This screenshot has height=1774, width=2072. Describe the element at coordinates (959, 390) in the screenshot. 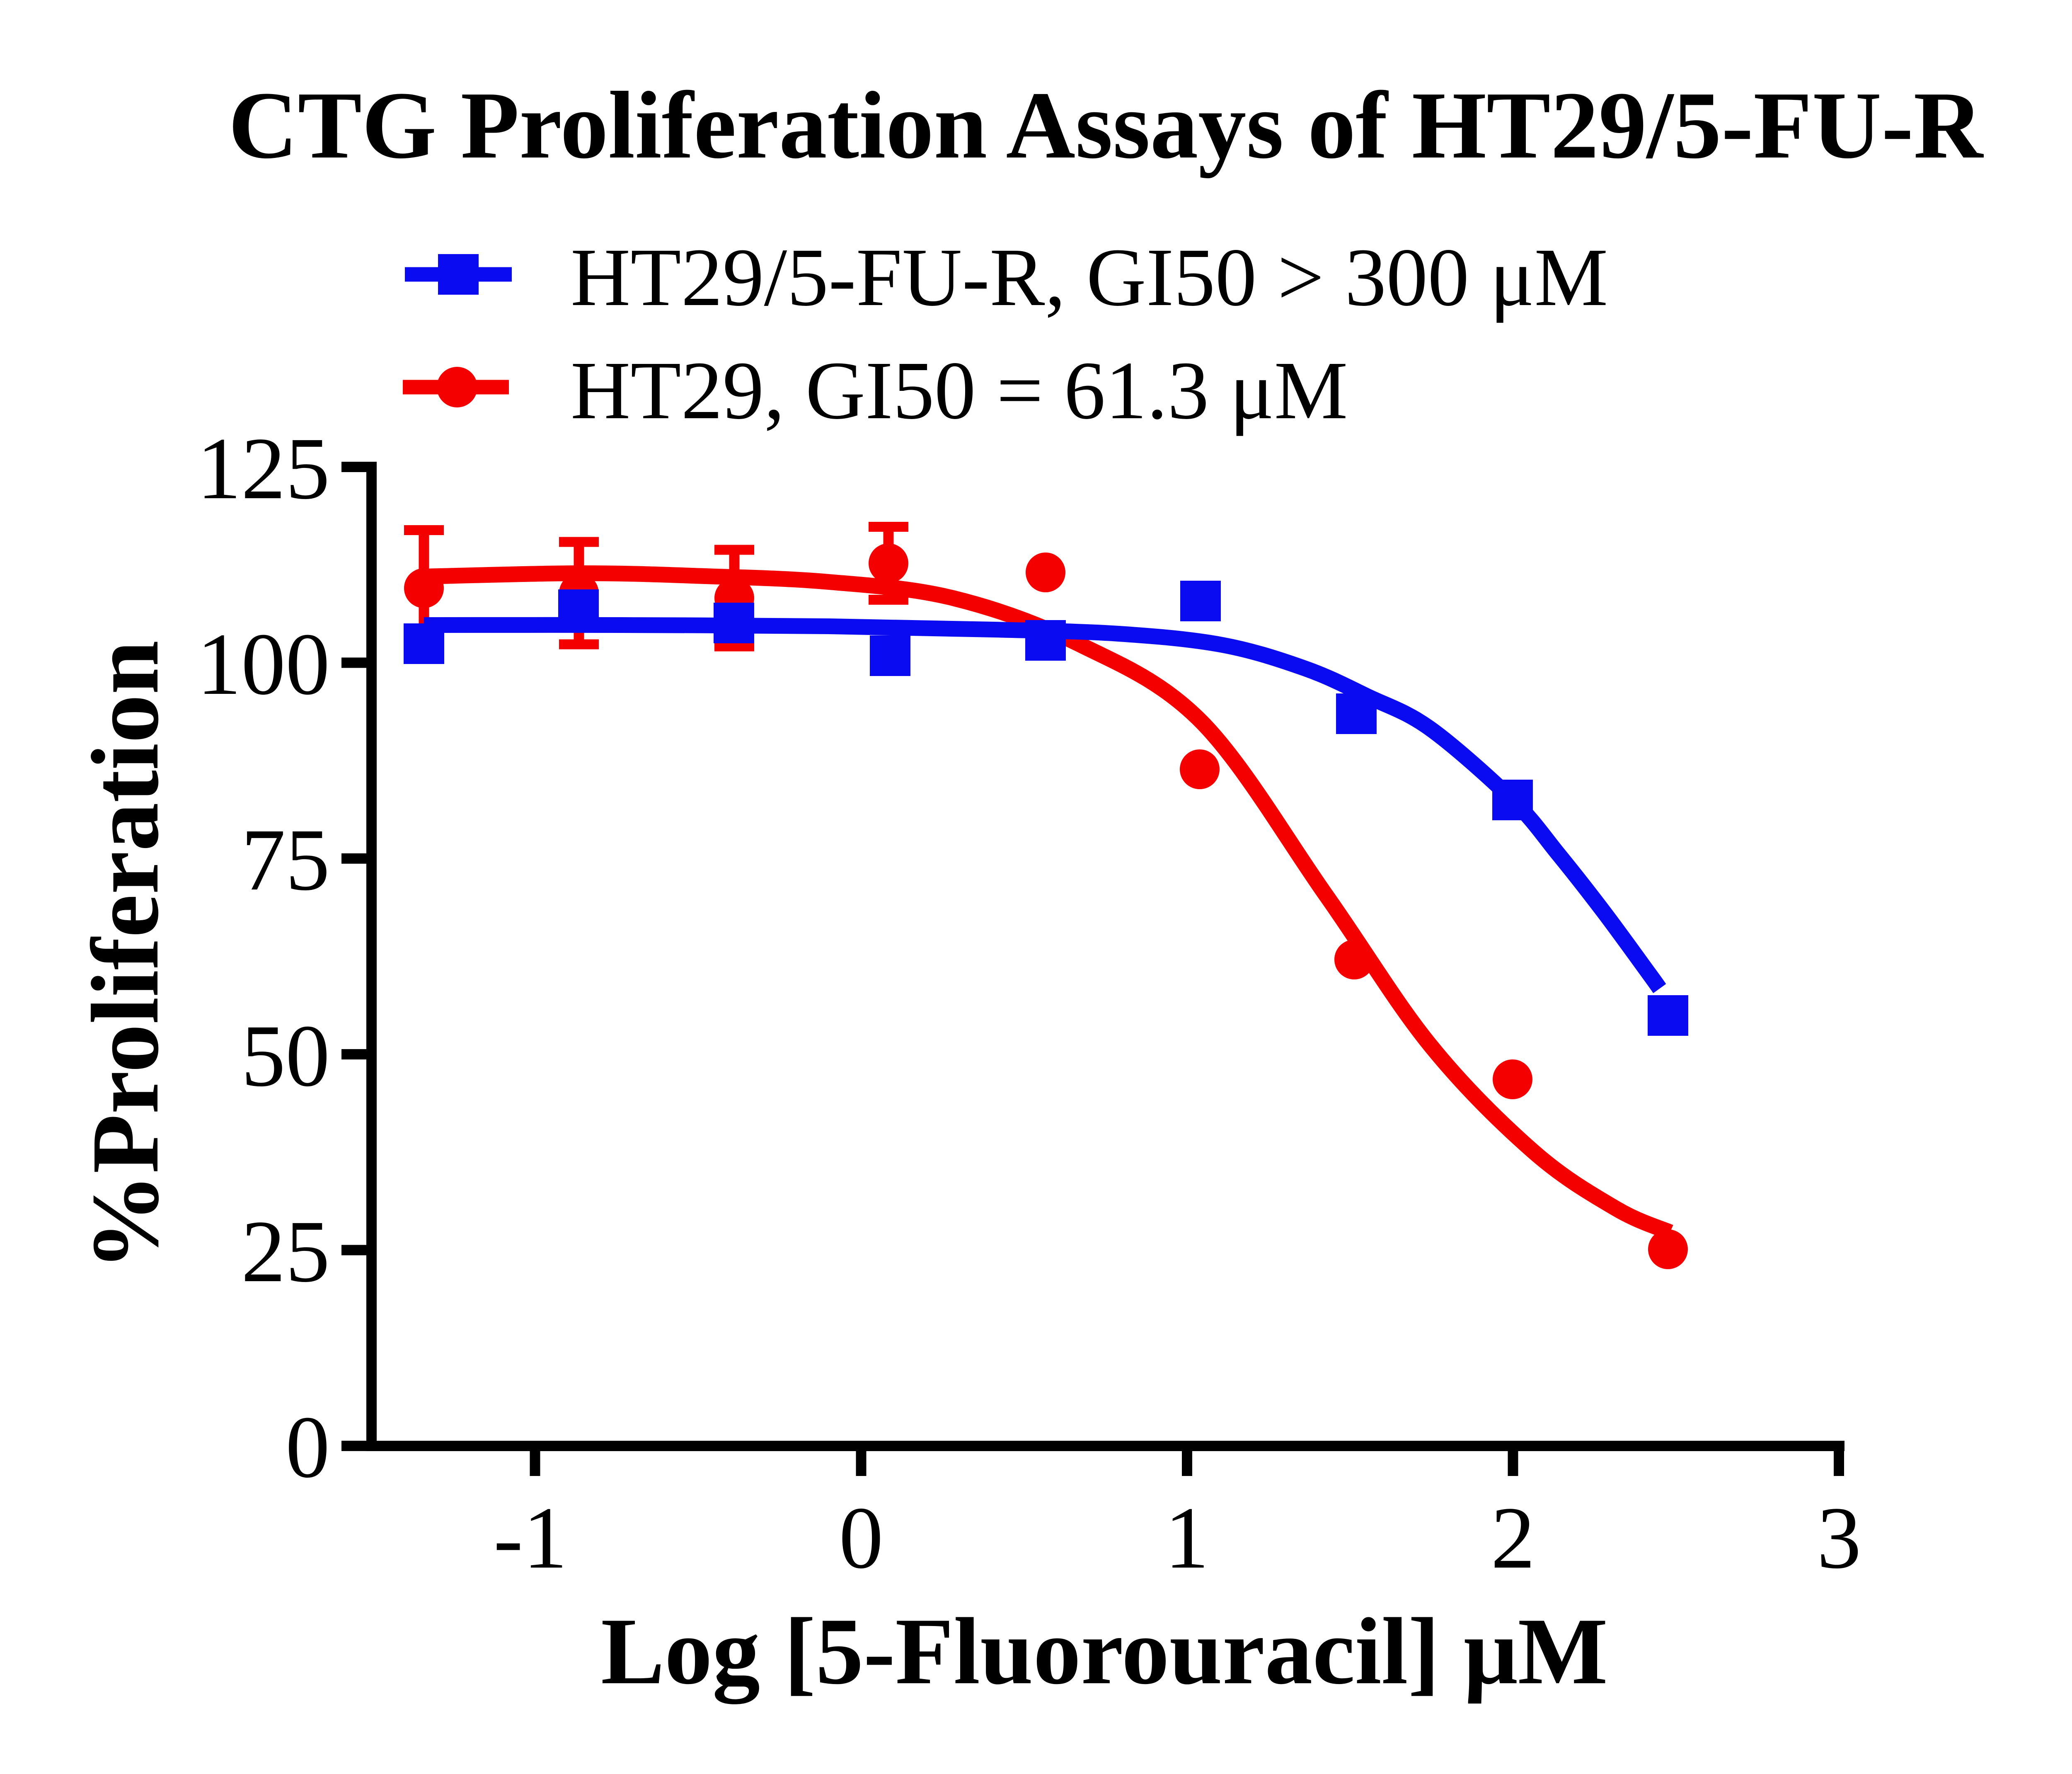

I see `svg-text: HT29, GI50 = 61.3 μM` at that location.